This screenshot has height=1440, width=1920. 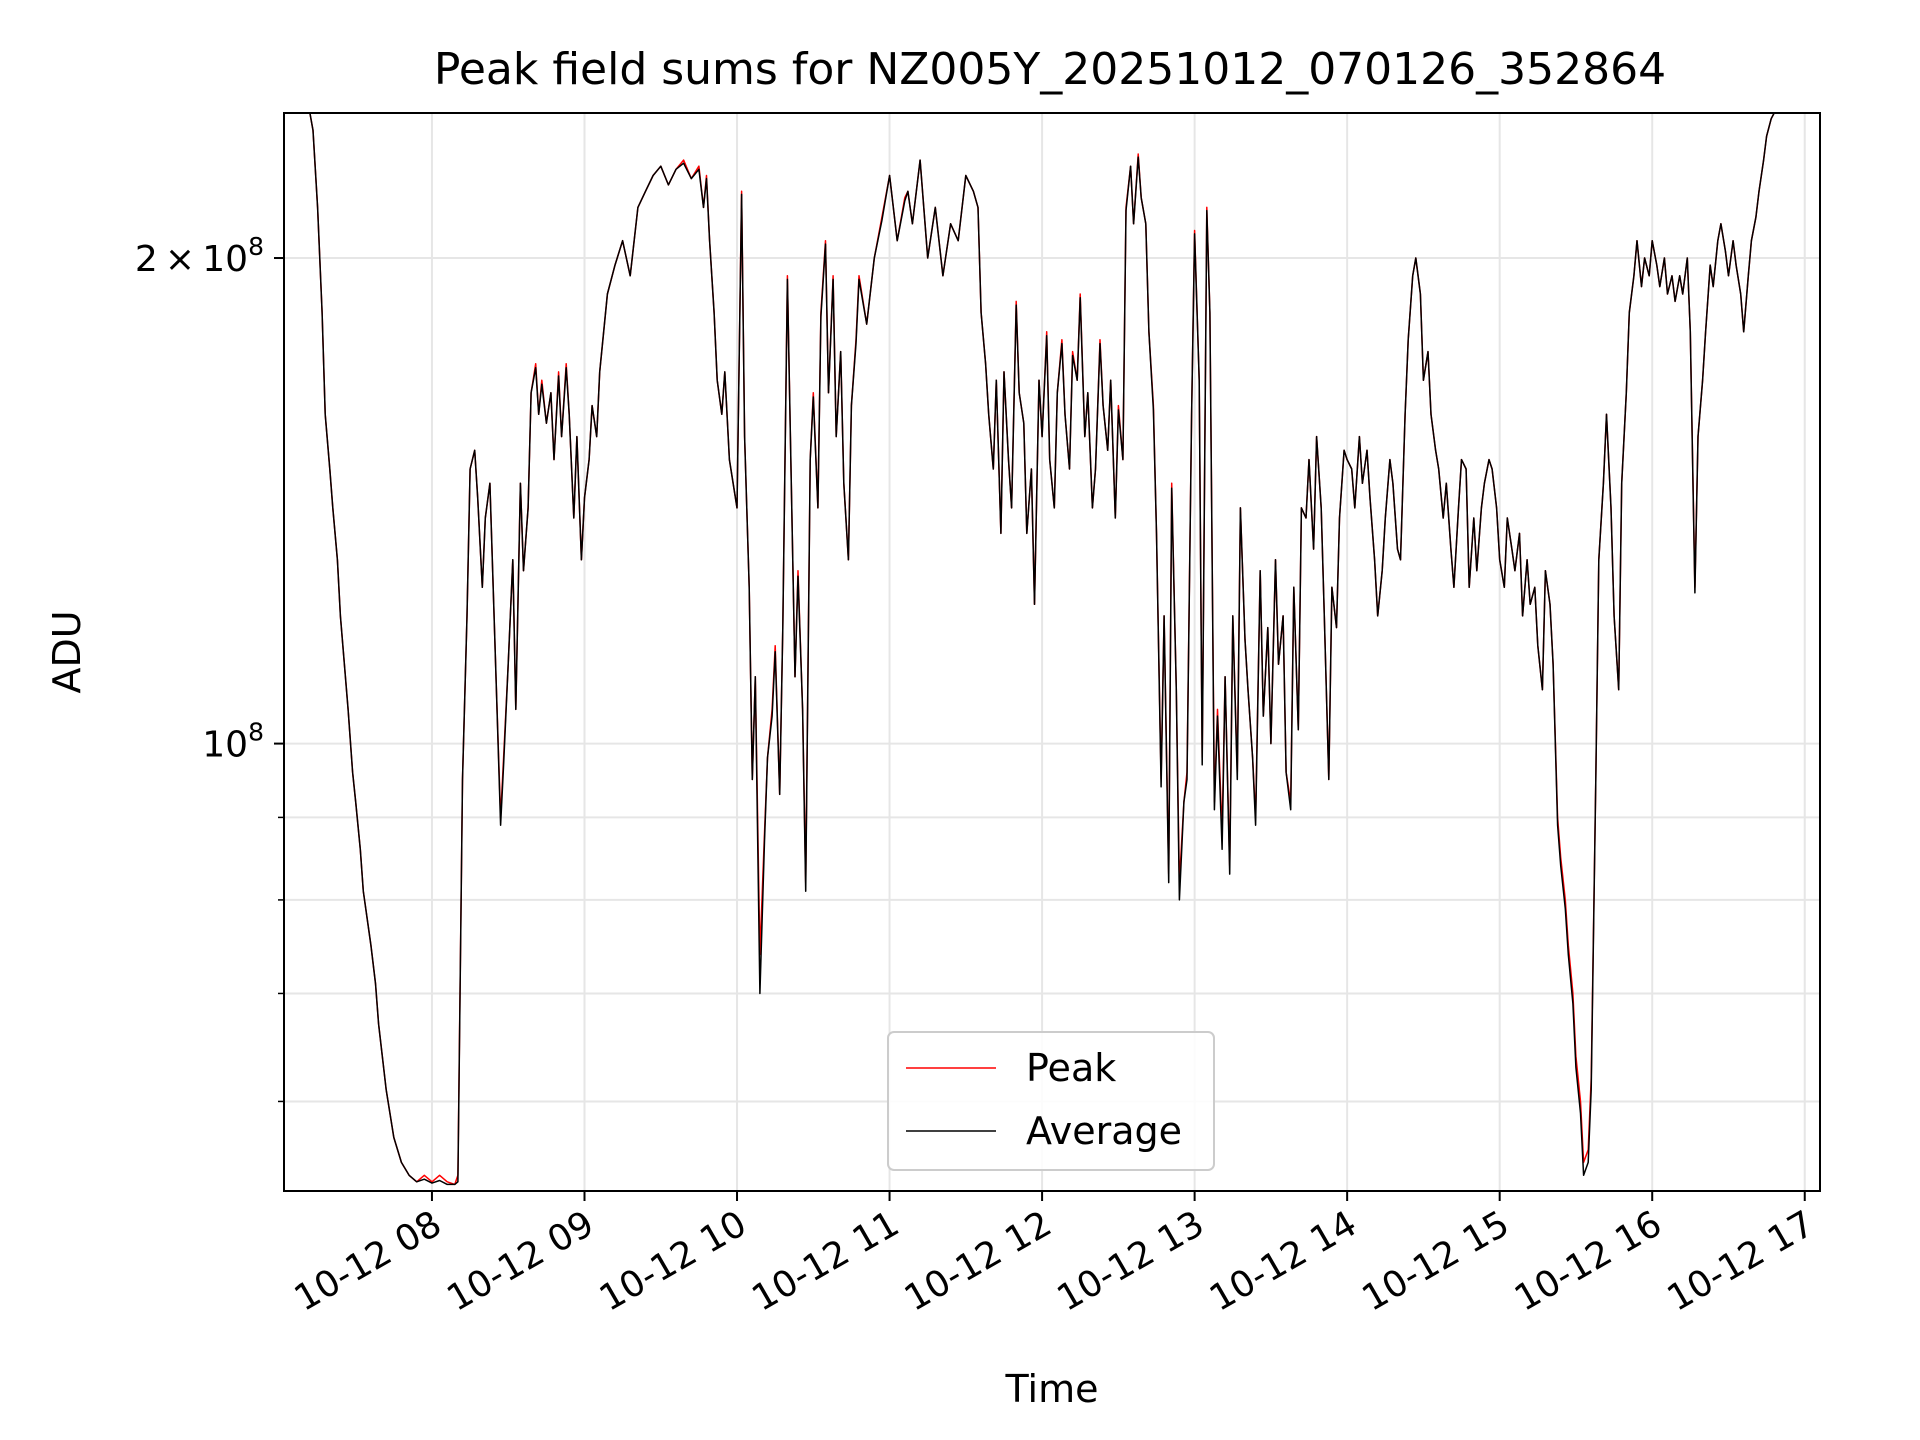 What do you see at coordinates (225, 745) in the screenshot?
I see `y-tick-base: 10` at bounding box center [225, 745].